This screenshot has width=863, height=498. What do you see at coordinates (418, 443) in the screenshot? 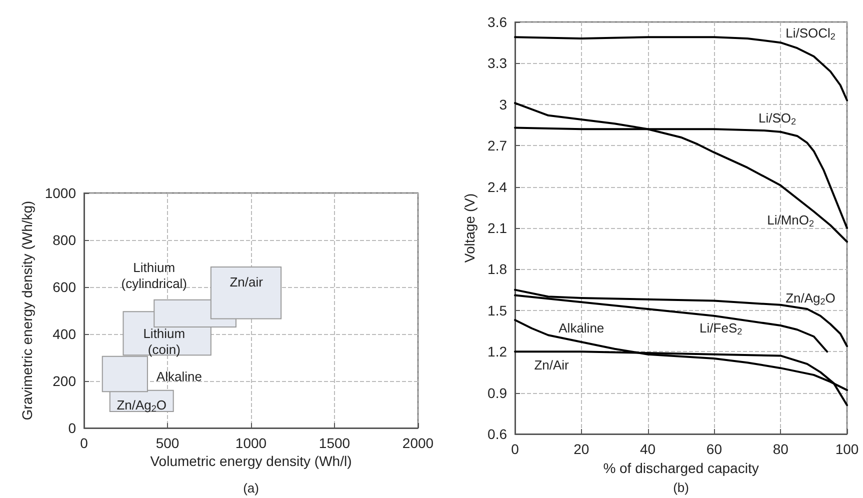
I see `x-tick-label: 2000` at bounding box center [418, 443].